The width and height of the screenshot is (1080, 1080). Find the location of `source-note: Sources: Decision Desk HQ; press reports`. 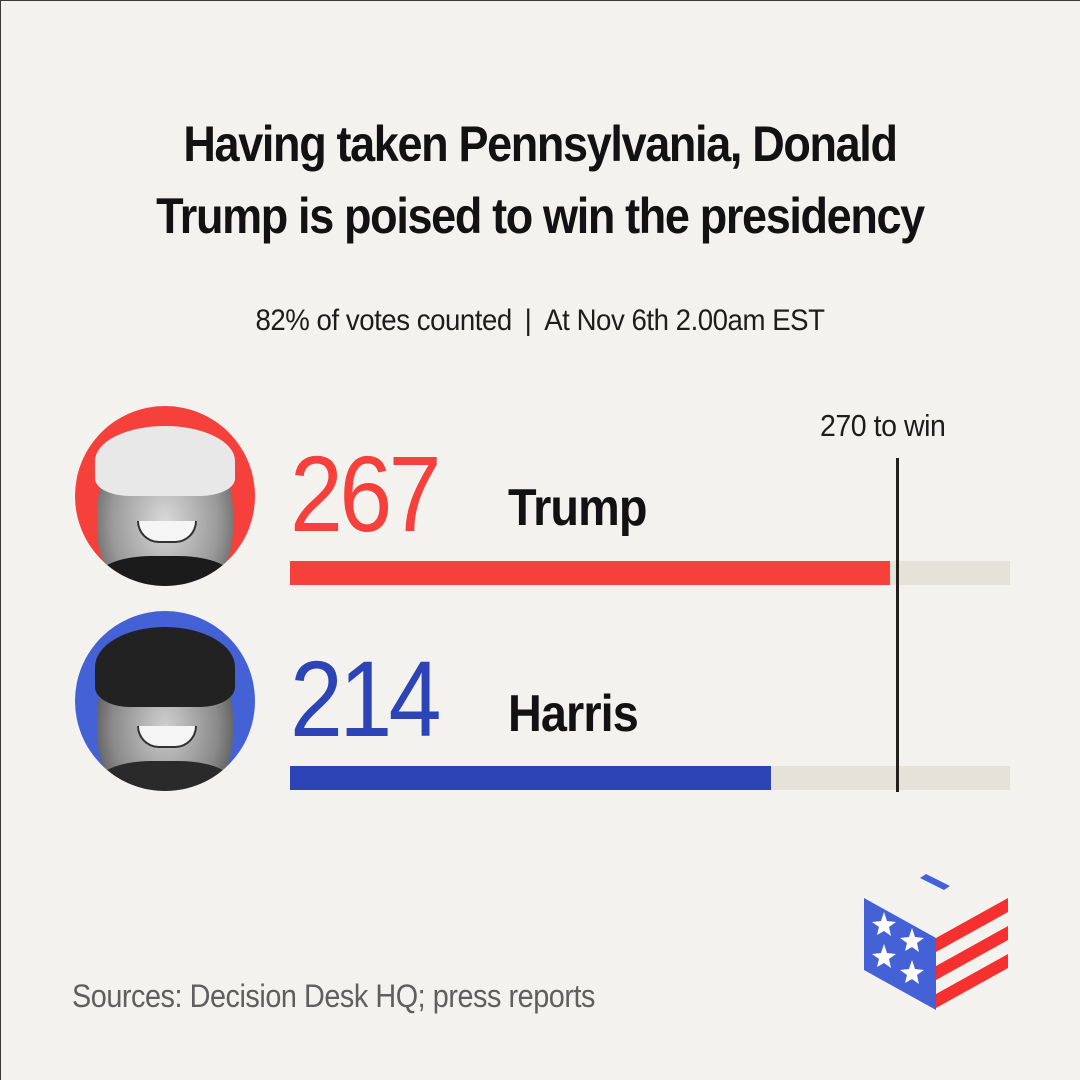

source-note: Sources: Decision Desk HQ; press reports is located at coordinates (333, 996).